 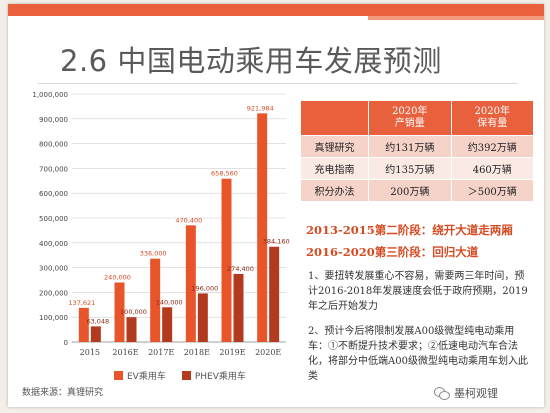 I want to click on watermark-text: 墨柯观锂, so click(x=476, y=393).